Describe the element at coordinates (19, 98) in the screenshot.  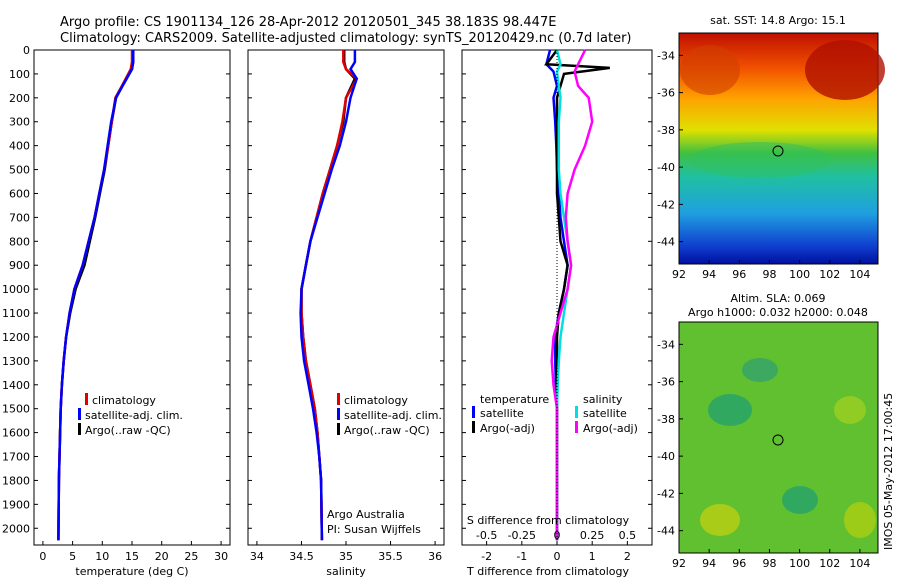
I see `depth-tick-label: 200` at that location.